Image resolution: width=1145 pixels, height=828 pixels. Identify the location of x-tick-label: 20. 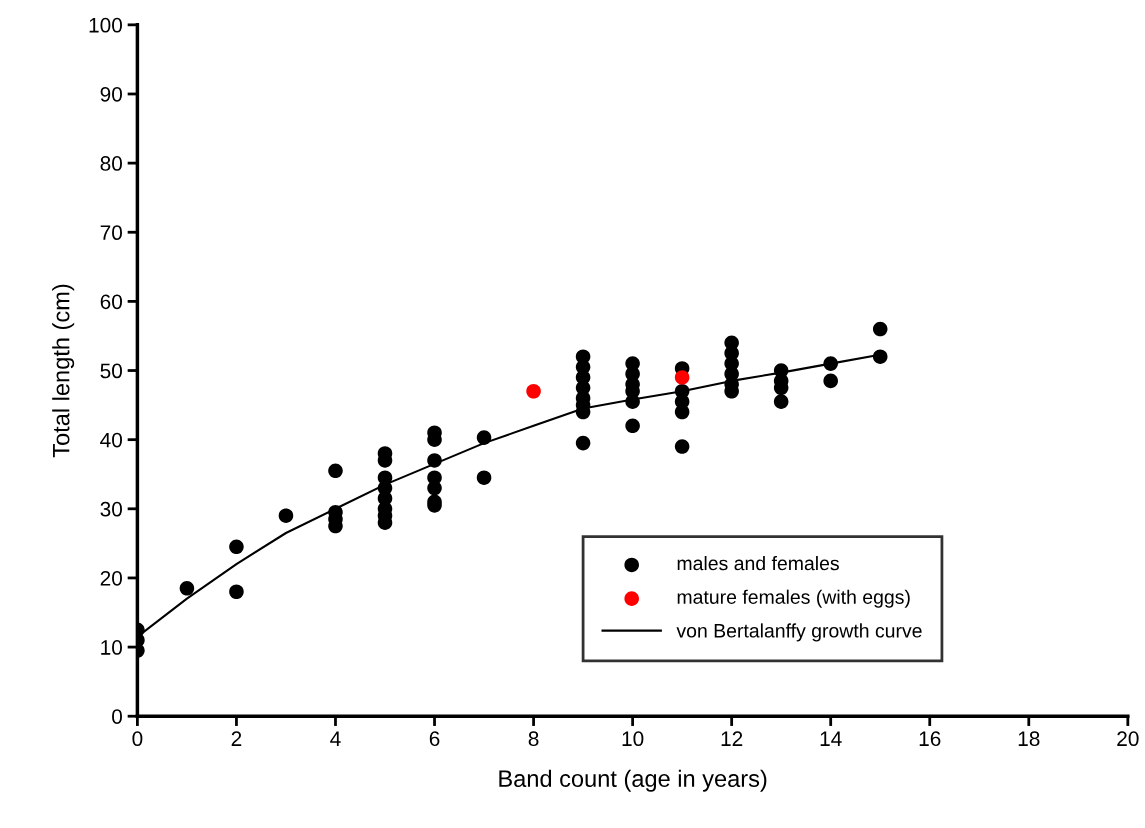
(1128, 739).